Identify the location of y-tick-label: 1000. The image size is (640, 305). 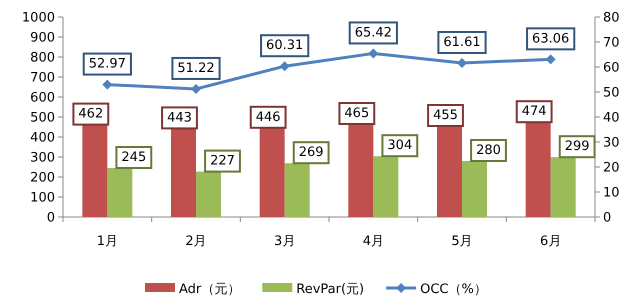
(38, 18).